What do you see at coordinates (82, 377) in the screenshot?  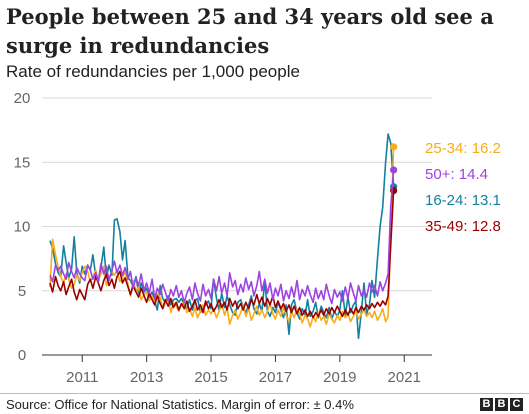 I see `x-tick-label-2011: 2011` at bounding box center [82, 377].